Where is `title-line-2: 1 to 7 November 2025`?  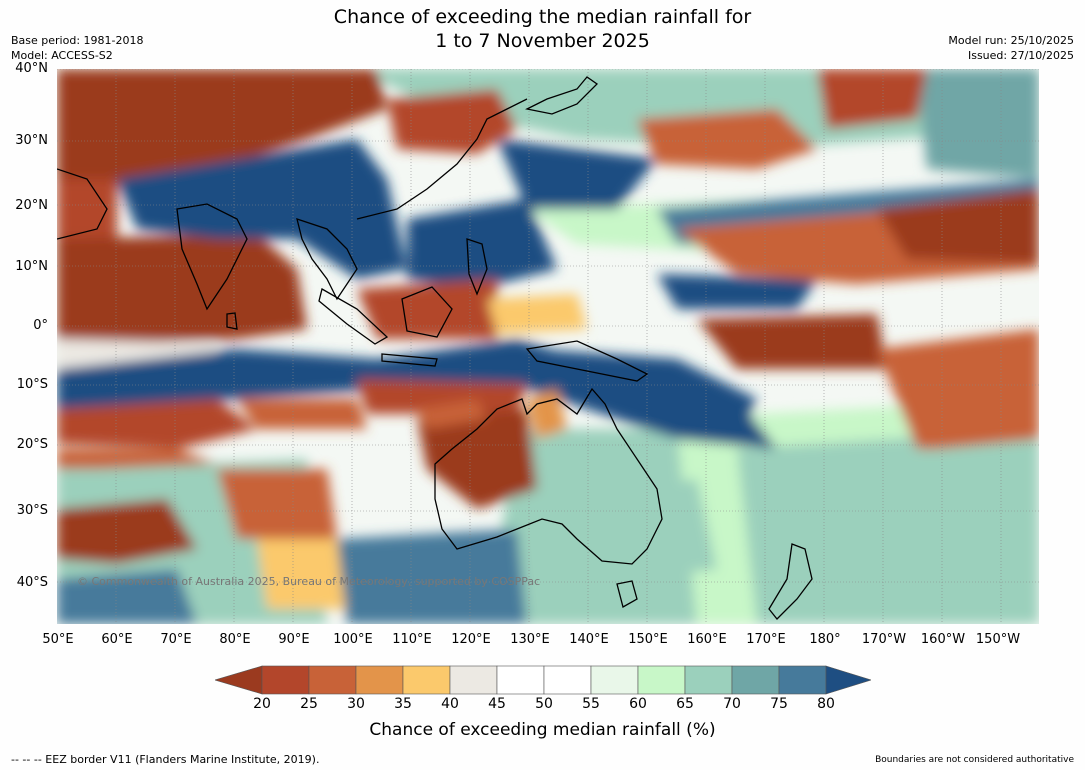 title-line-2: 1 to 7 November 2025 is located at coordinates (542, 41).